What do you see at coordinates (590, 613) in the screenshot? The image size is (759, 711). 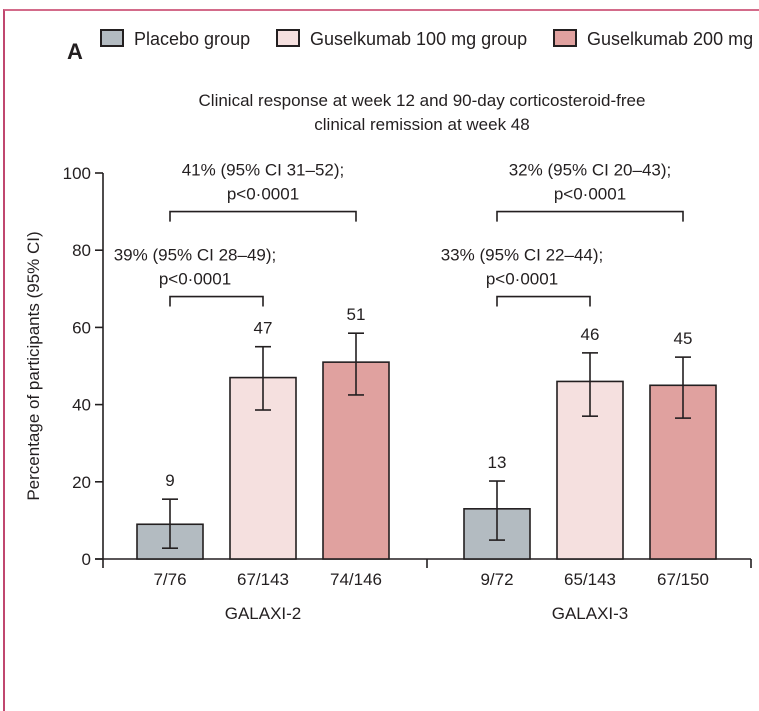 I see `group-label-GALAXI-3: GALAXI-3` at bounding box center [590, 613].